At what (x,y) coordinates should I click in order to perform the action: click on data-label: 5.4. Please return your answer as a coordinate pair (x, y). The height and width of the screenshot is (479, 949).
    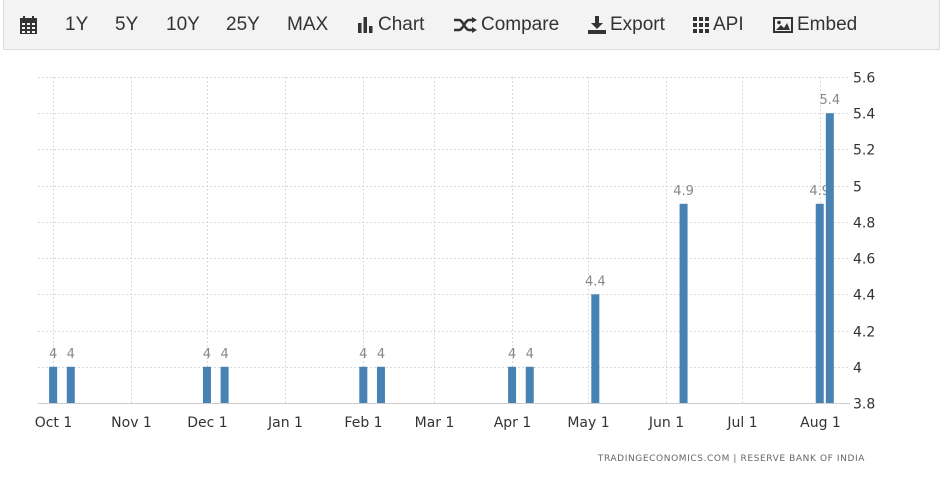
    Looking at the image, I should click on (829, 100).